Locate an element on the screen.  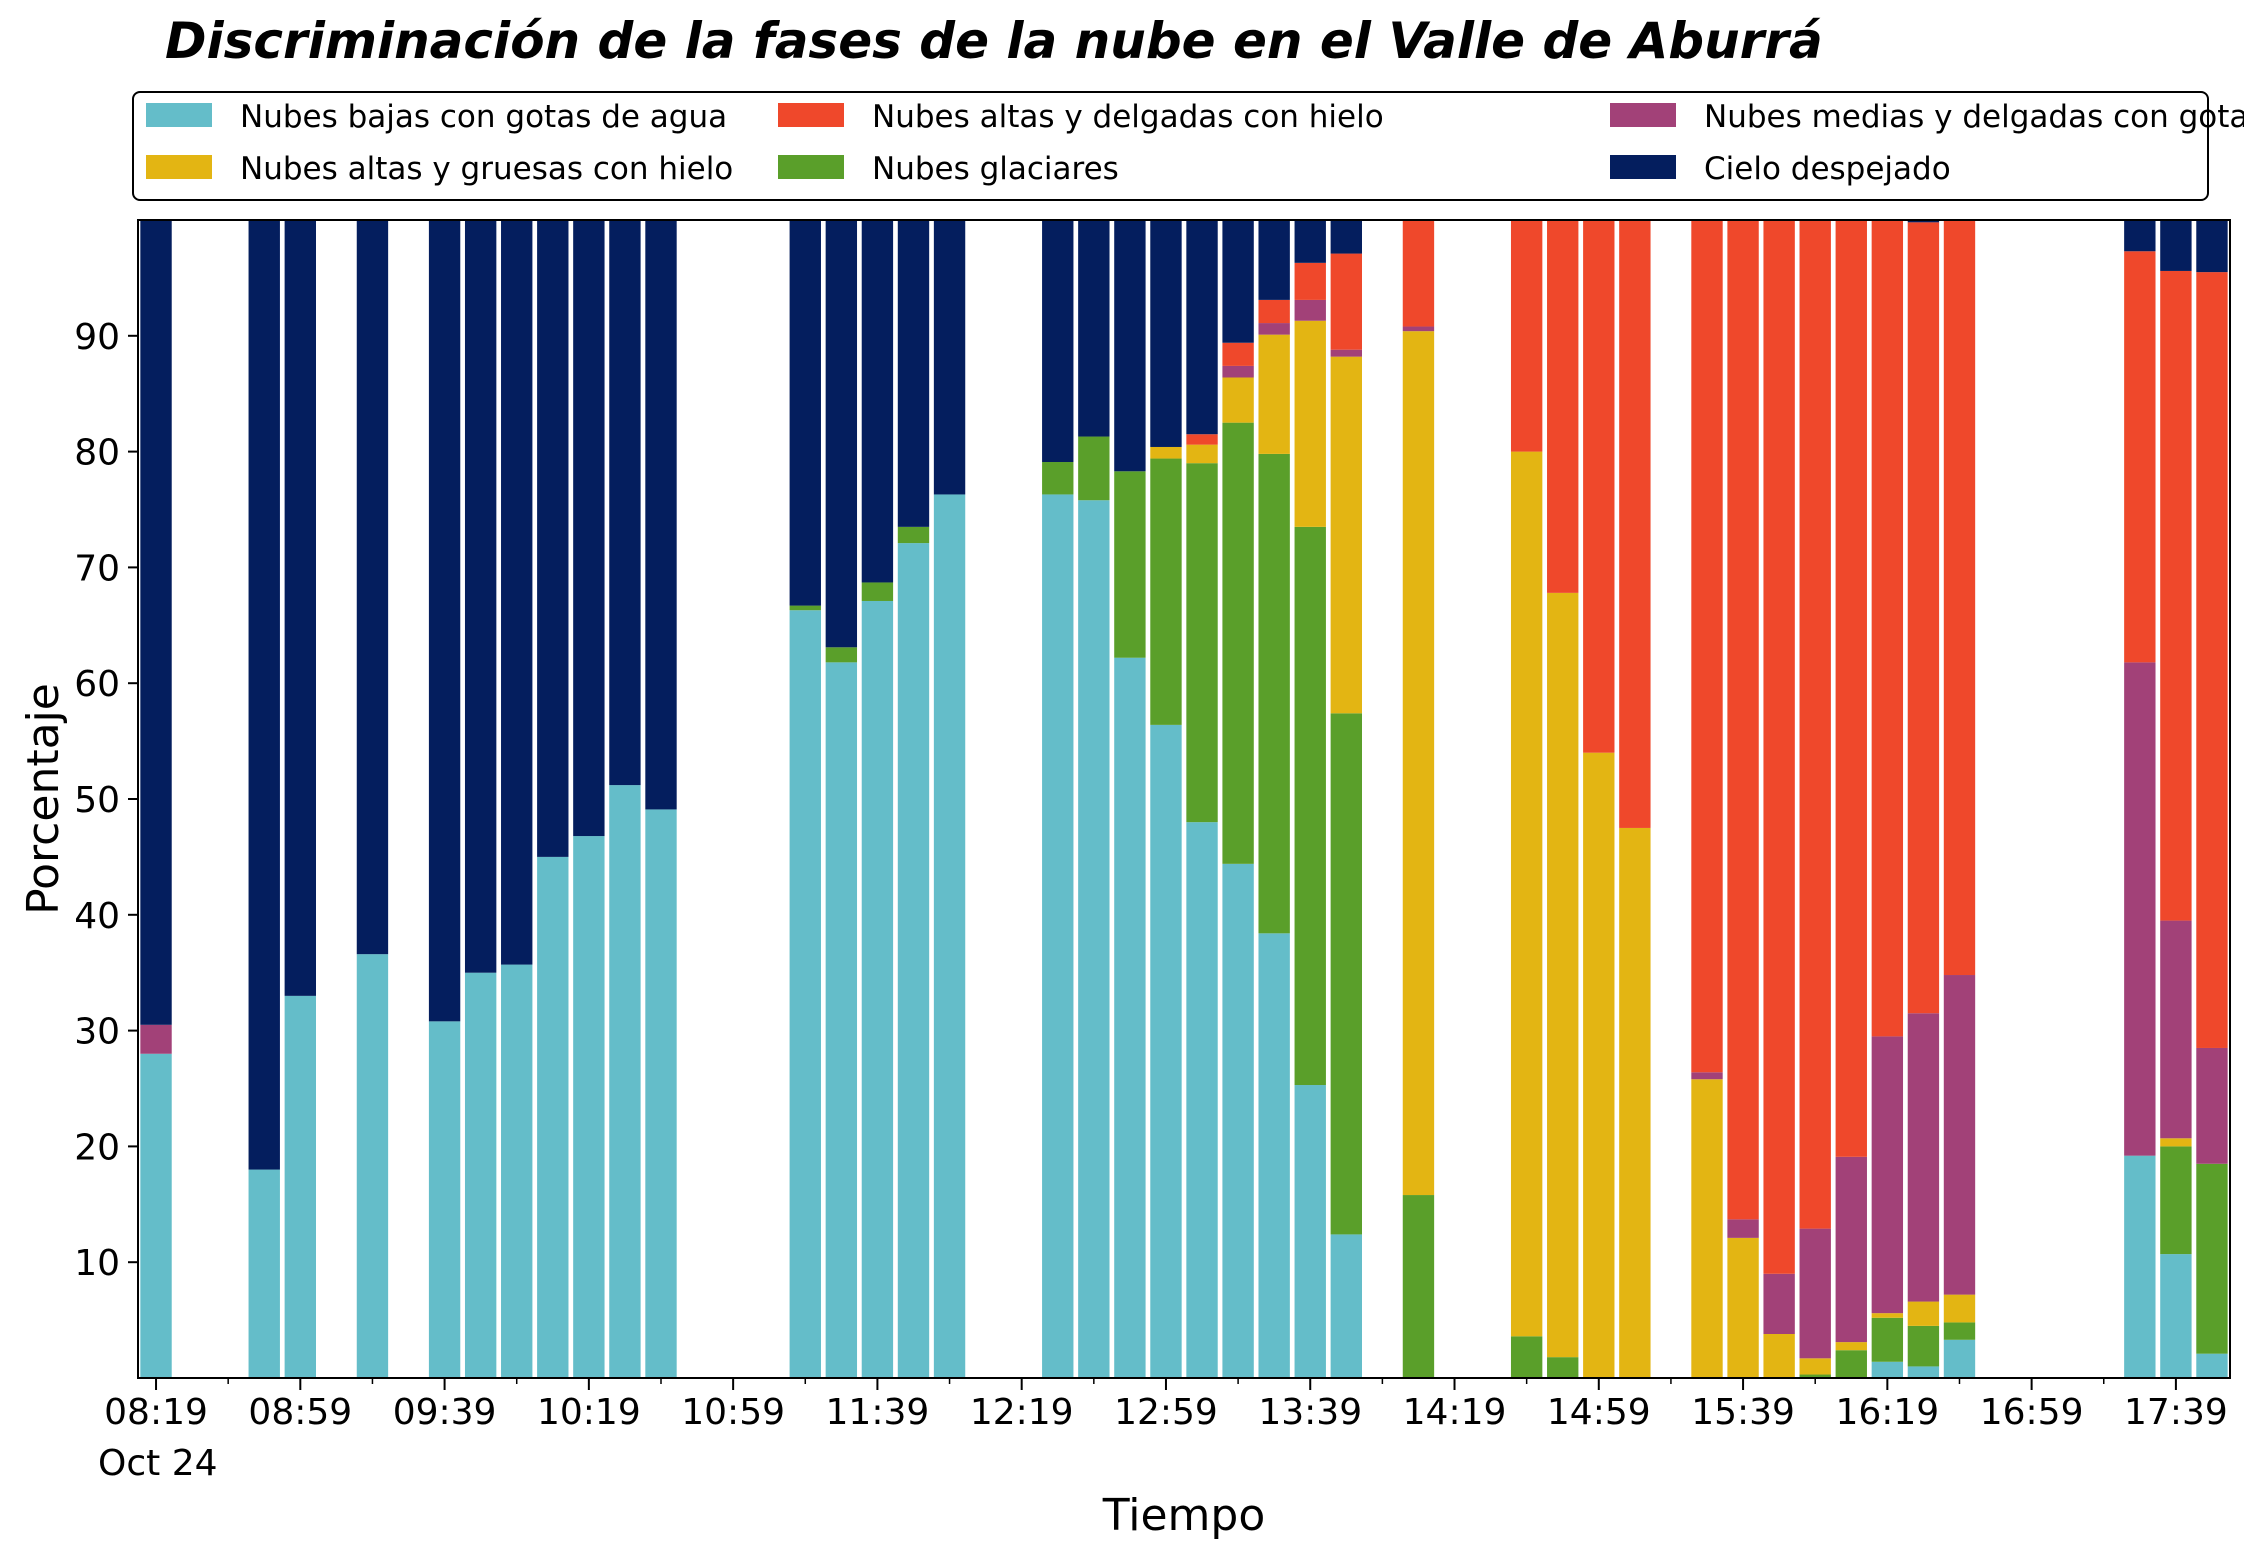
y-tick-label: 10 is located at coordinates (97, 1263).